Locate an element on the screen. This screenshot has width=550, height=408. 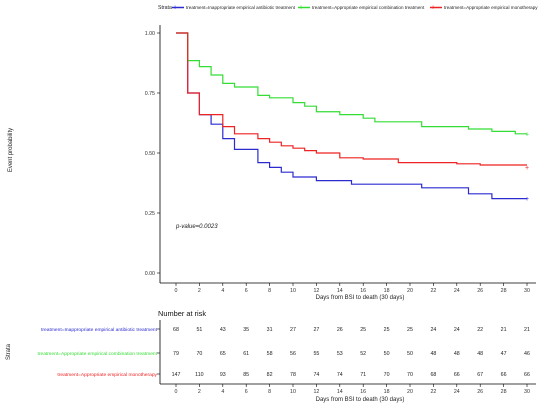
risk-cell-0-1: 51 is located at coordinates (199, 330).